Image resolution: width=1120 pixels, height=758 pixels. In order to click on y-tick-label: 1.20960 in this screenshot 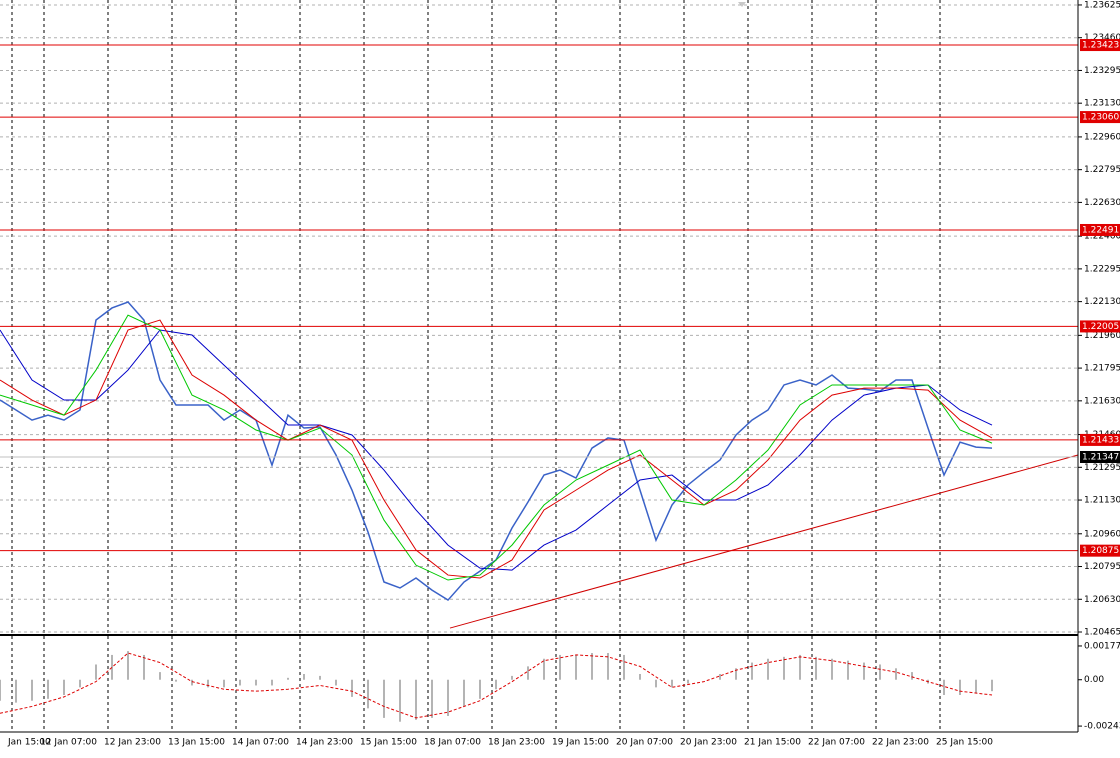, I will do `click(1102, 534)`.